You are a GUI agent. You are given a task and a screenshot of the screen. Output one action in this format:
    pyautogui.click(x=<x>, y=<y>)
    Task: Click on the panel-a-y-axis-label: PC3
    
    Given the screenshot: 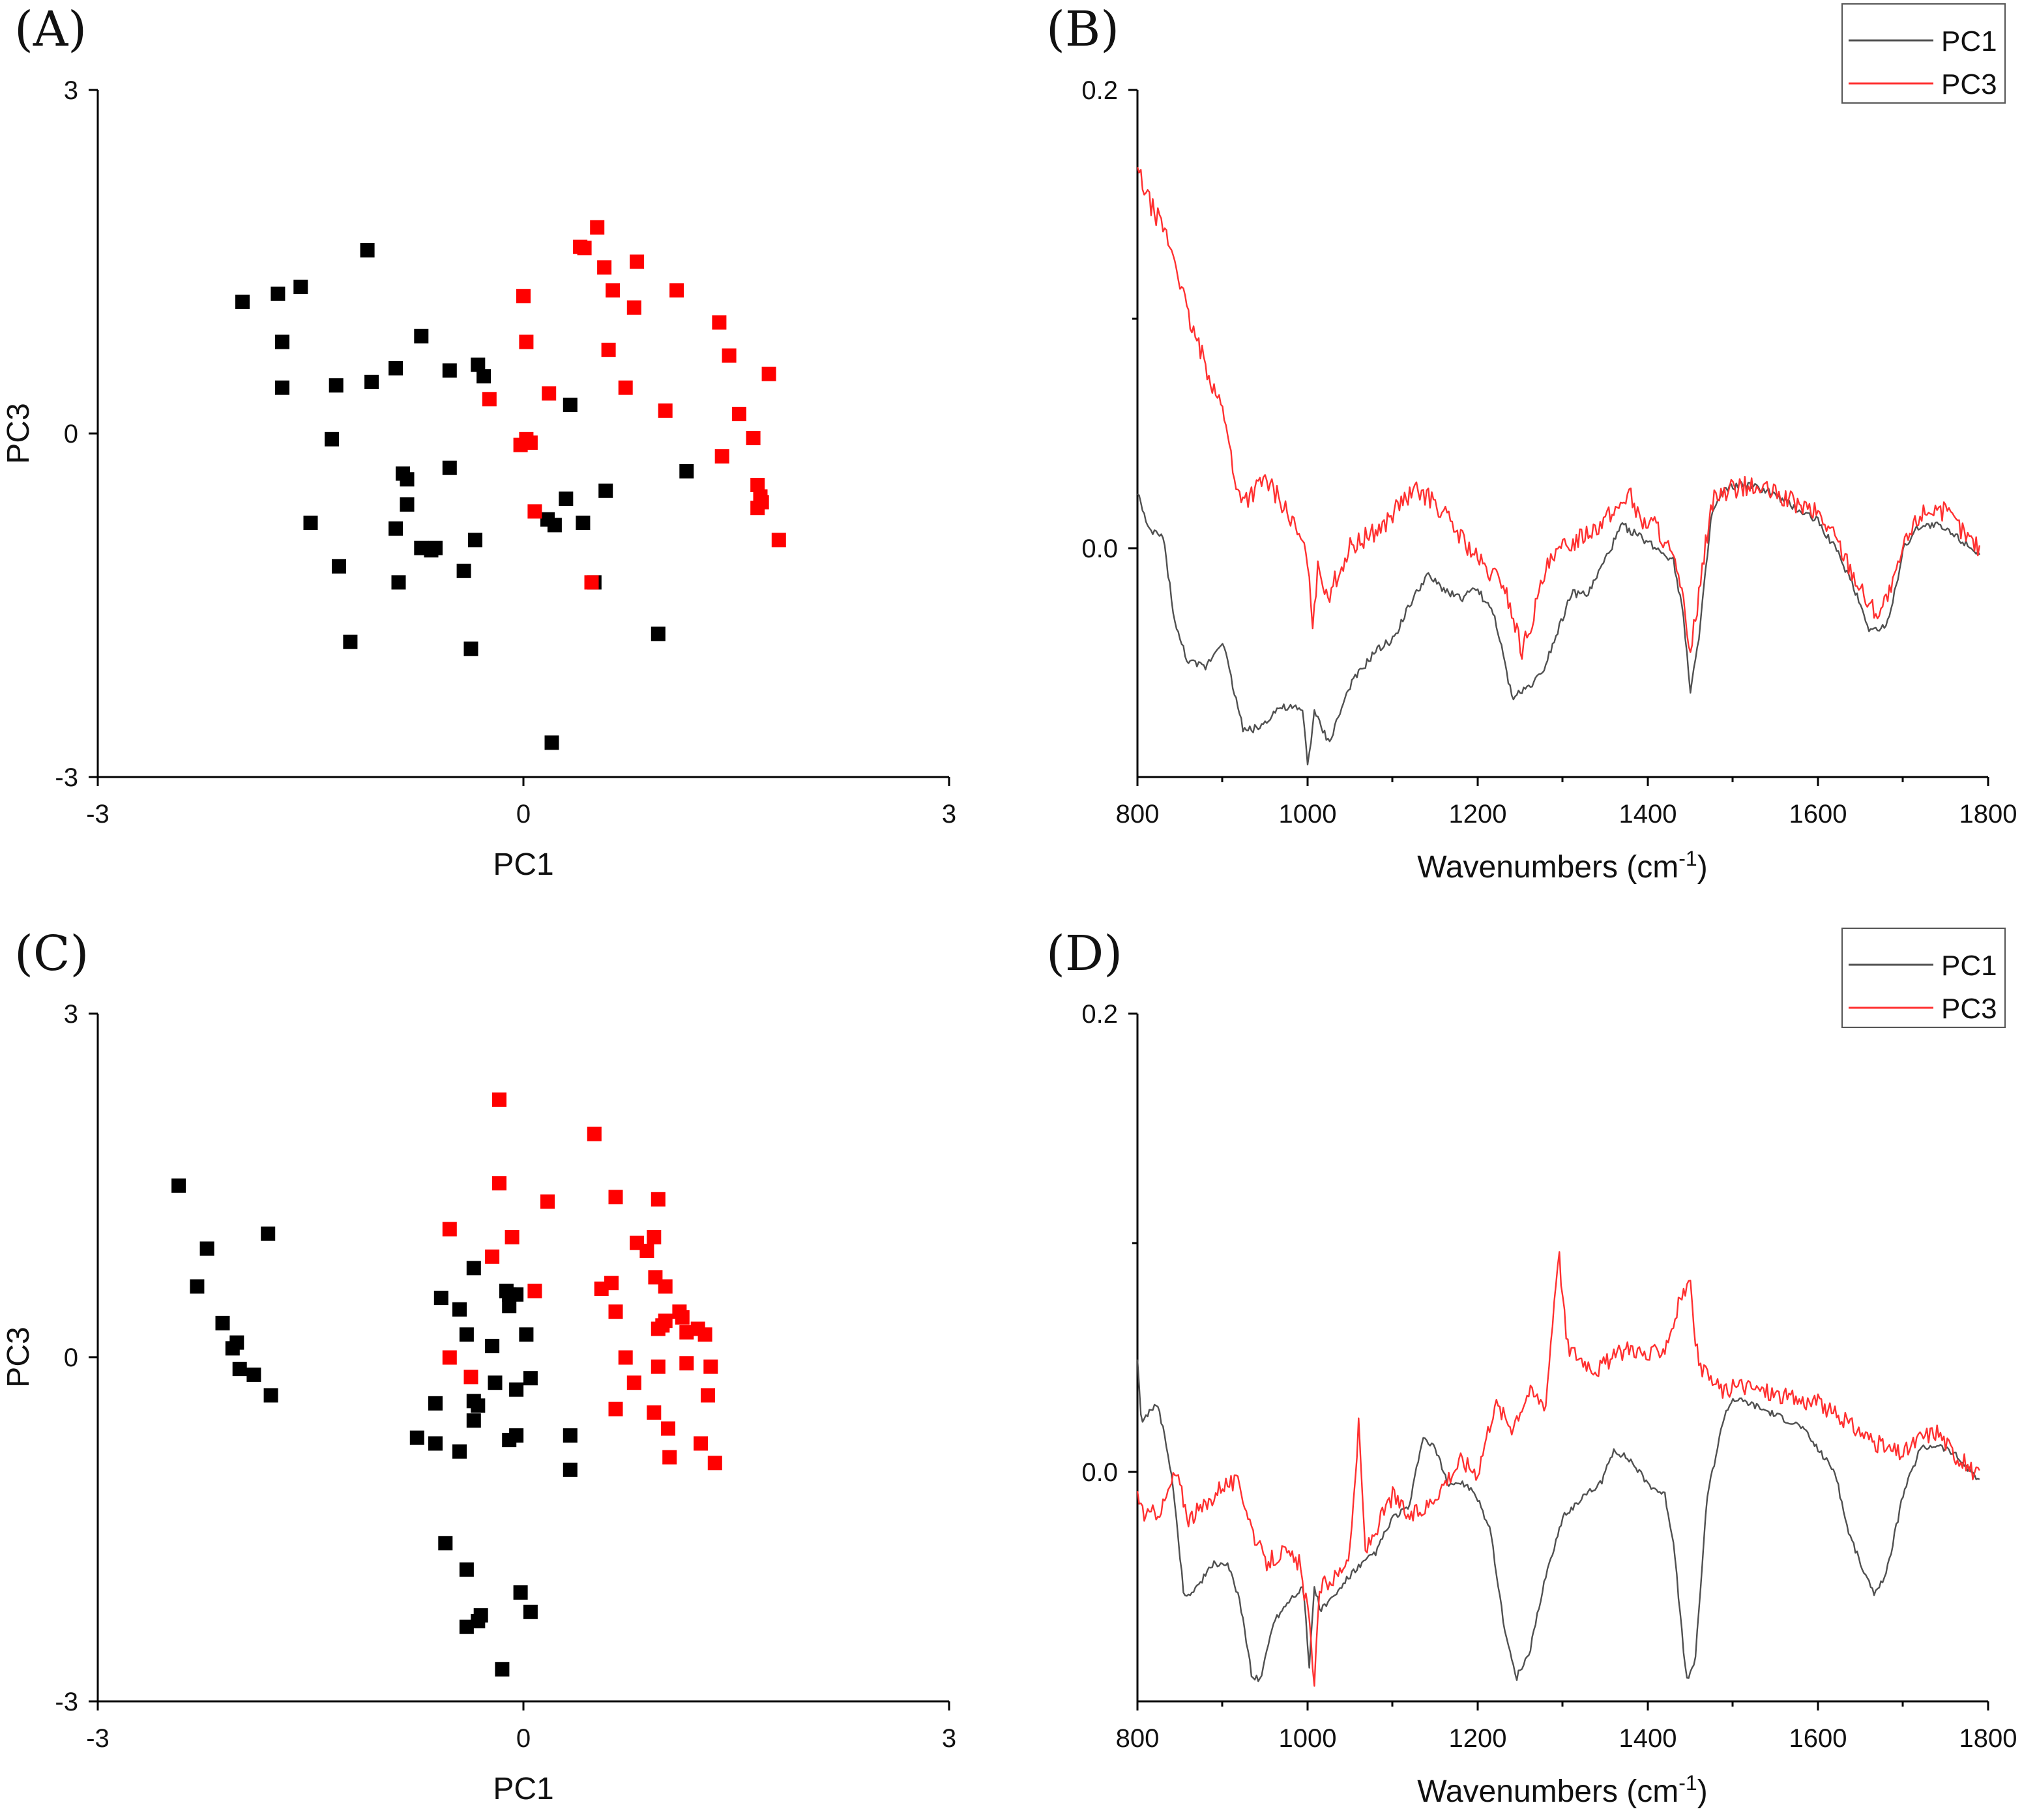 What is the action you would take?
    pyautogui.click(x=18, y=433)
    